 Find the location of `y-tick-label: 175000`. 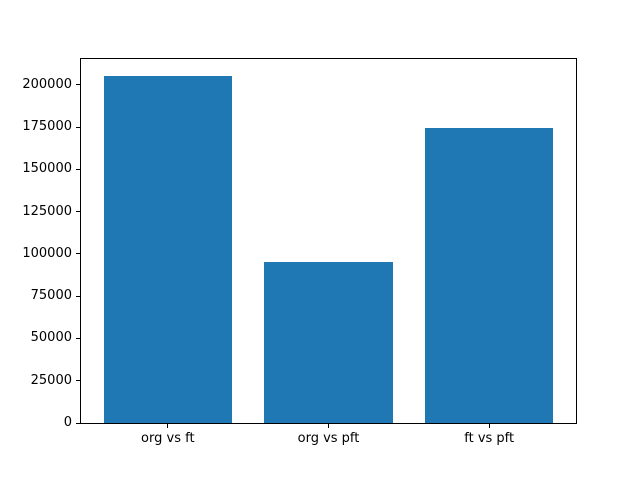

y-tick-label: 175000 is located at coordinates (47, 127).